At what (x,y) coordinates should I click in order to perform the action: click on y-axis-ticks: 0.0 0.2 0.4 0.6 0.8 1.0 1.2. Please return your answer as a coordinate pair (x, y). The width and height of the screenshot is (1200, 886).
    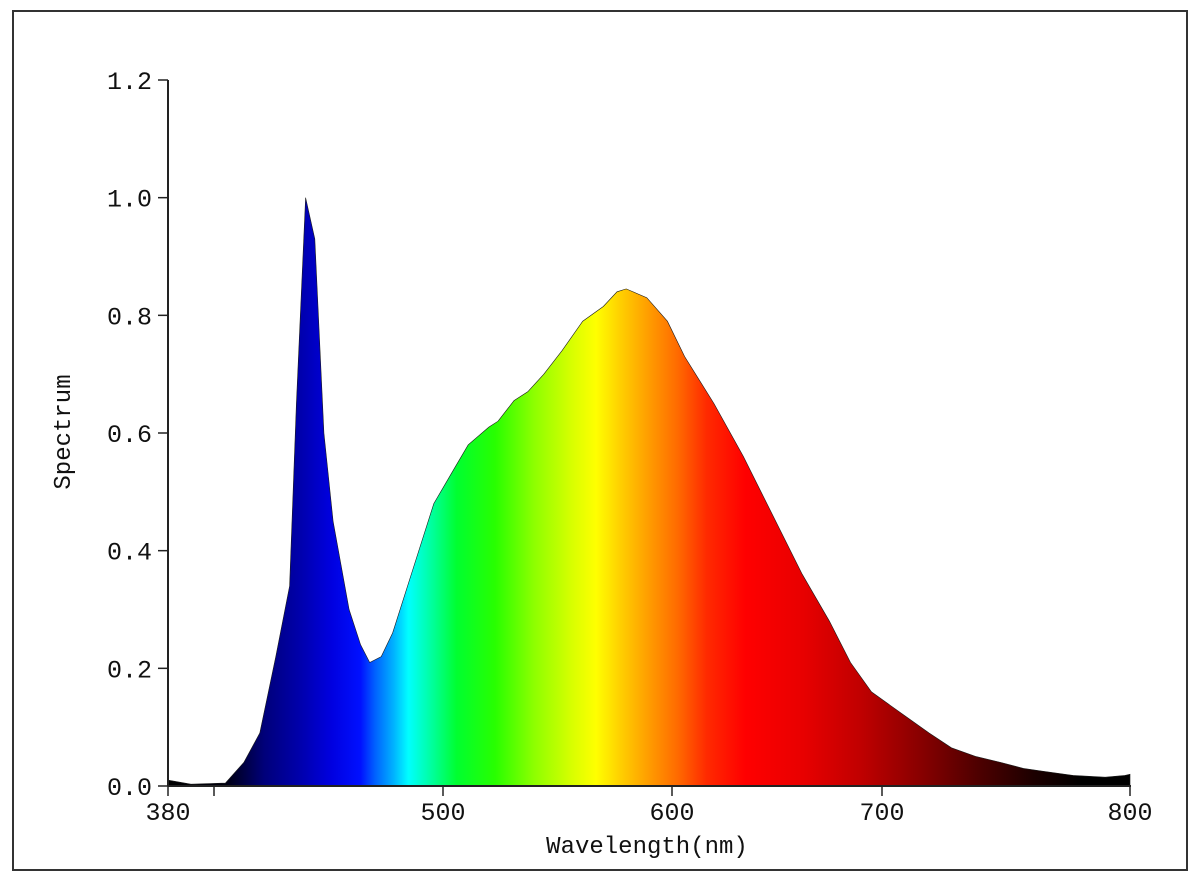
    Looking at the image, I should click on (137, 435).